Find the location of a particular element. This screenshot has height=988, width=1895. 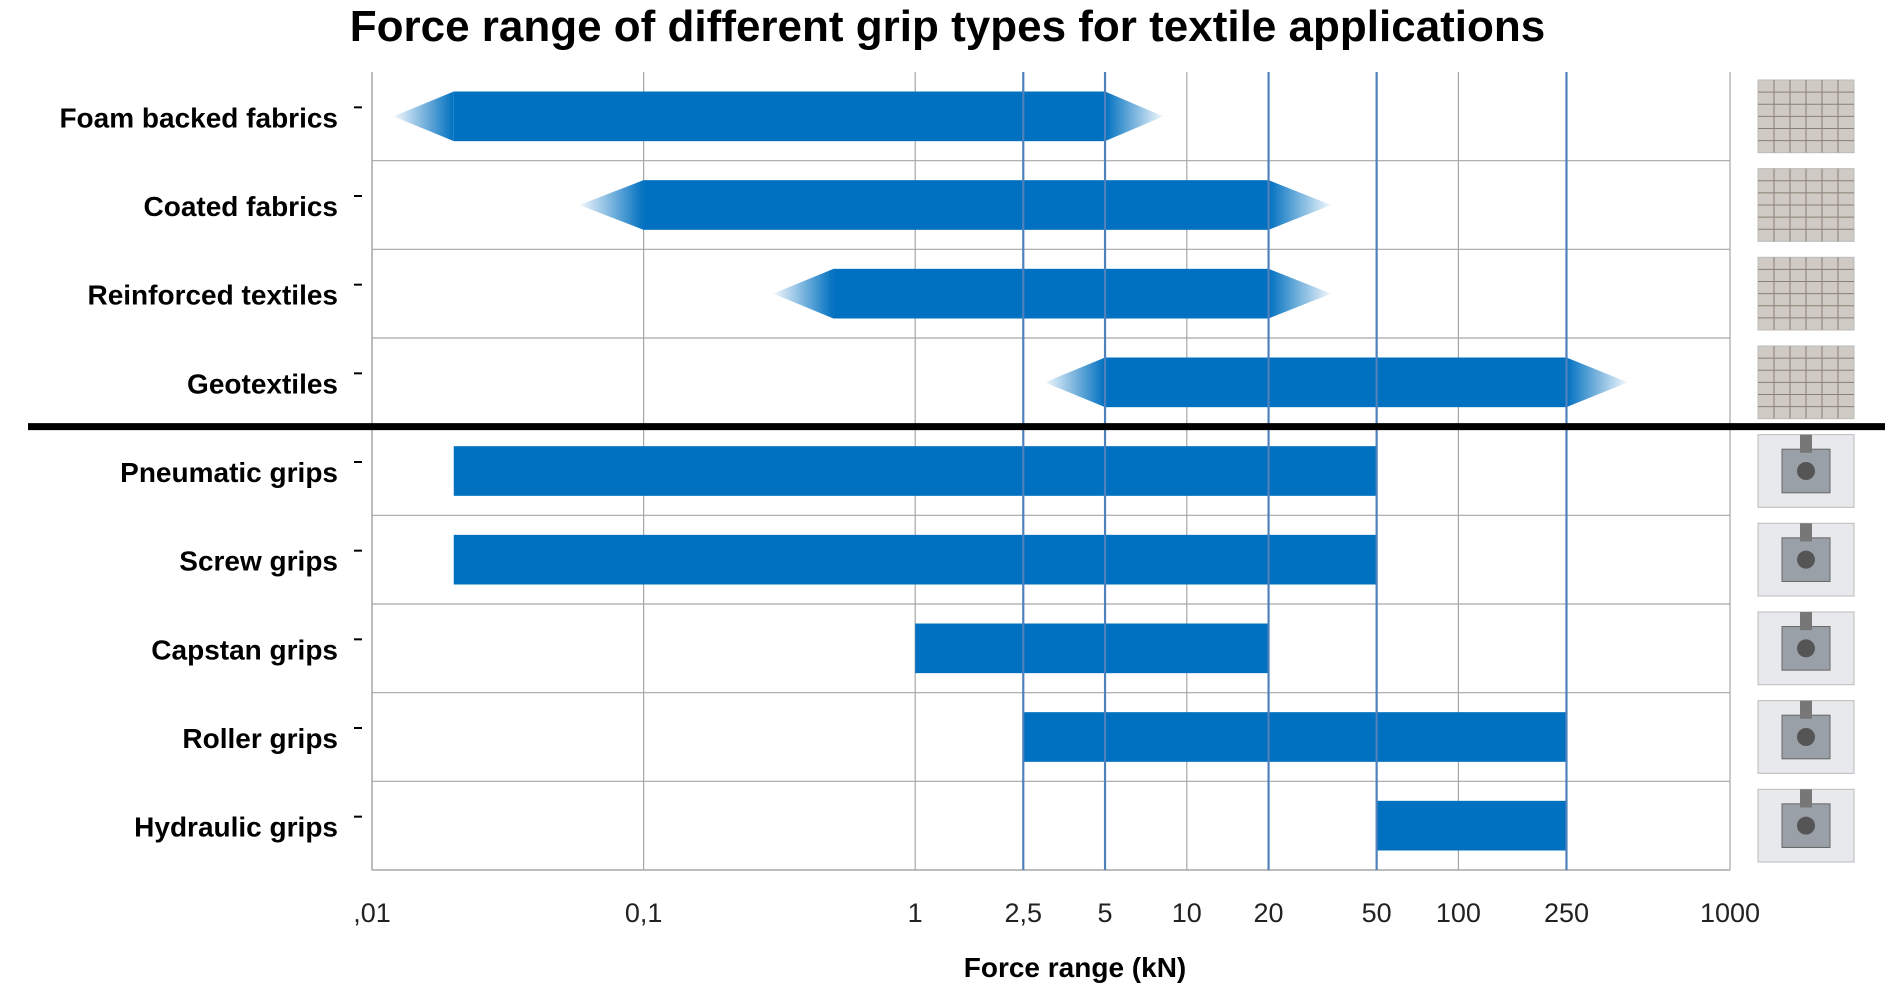

category-label: Coated fabrics is located at coordinates (241, 206).